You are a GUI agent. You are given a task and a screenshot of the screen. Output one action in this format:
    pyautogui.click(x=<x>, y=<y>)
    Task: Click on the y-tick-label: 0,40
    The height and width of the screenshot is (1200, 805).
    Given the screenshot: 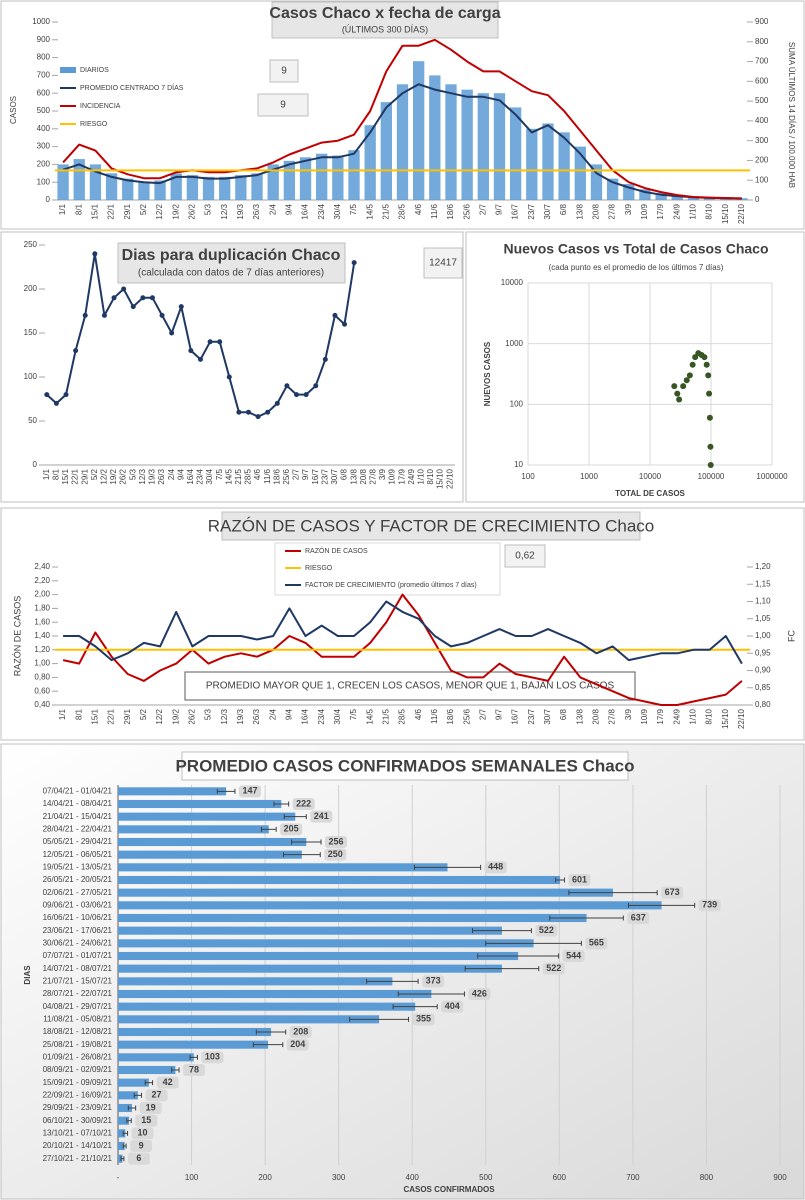 What is the action you would take?
    pyautogui.click(x=42, y=704)
    